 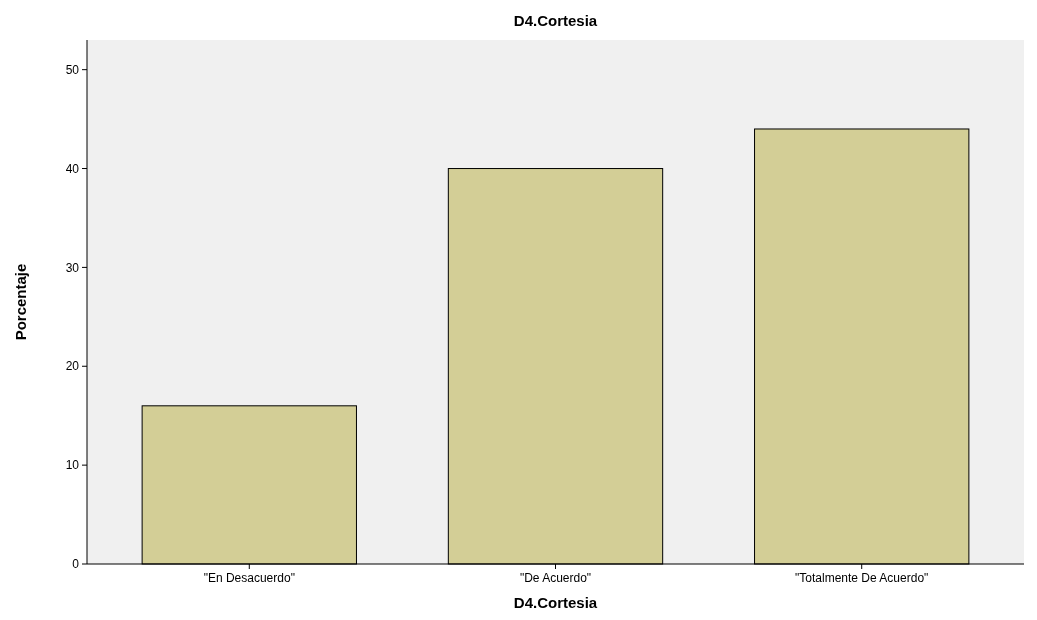 What do you see at coordinates (72, 69) in the screenshot?
I see `y-tick-label: 50` at bounding box center [72, 69].